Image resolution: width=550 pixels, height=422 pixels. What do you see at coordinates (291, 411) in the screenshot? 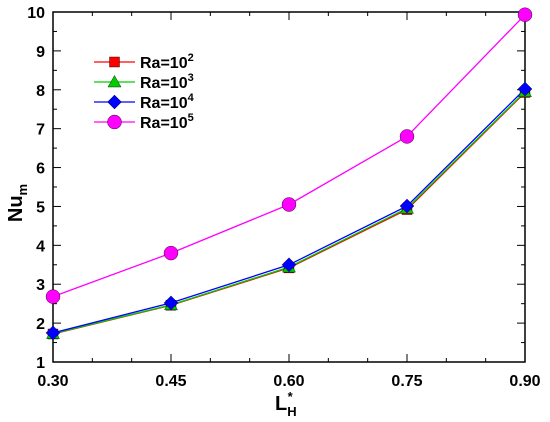
I see `x-axis-title-sub: H` at bounding box center [291, 411].